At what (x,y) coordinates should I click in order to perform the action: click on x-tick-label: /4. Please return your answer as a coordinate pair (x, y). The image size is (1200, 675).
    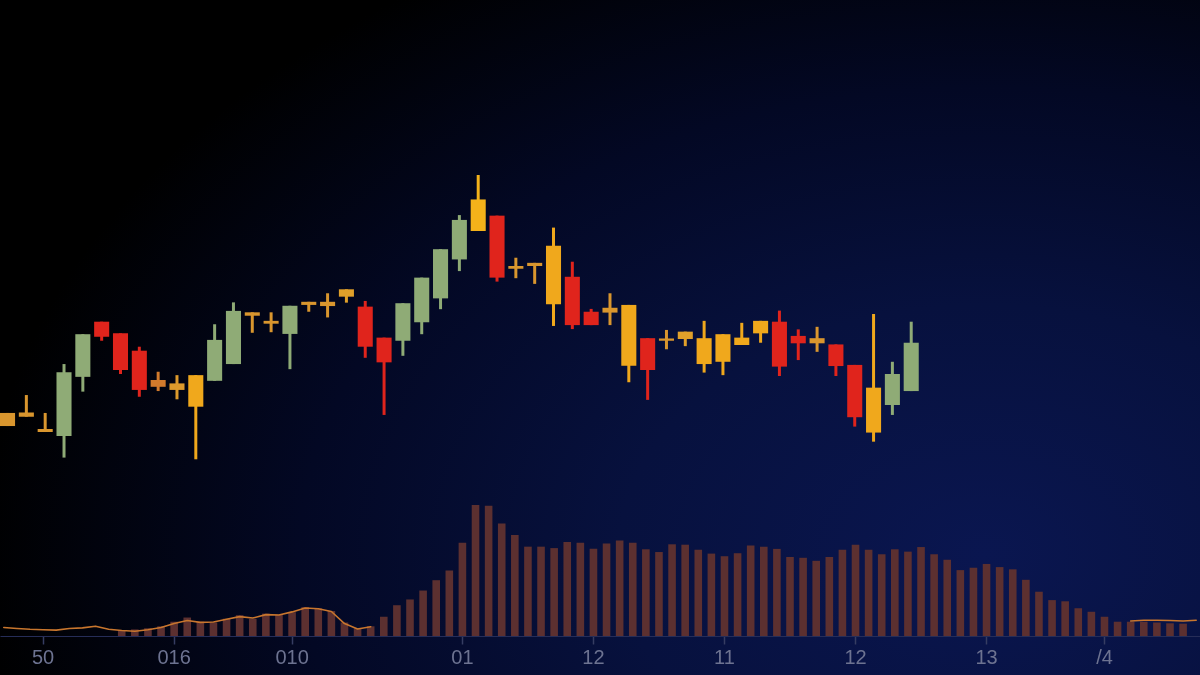
    Looking at the image, I should click on (1104, 656).